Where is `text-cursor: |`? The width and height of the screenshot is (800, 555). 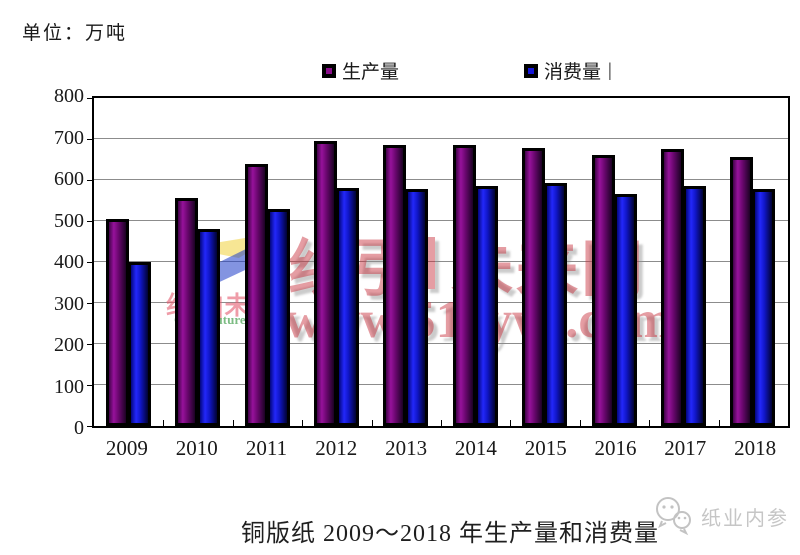
text-cursor: | is located at coordinates (610, 70).